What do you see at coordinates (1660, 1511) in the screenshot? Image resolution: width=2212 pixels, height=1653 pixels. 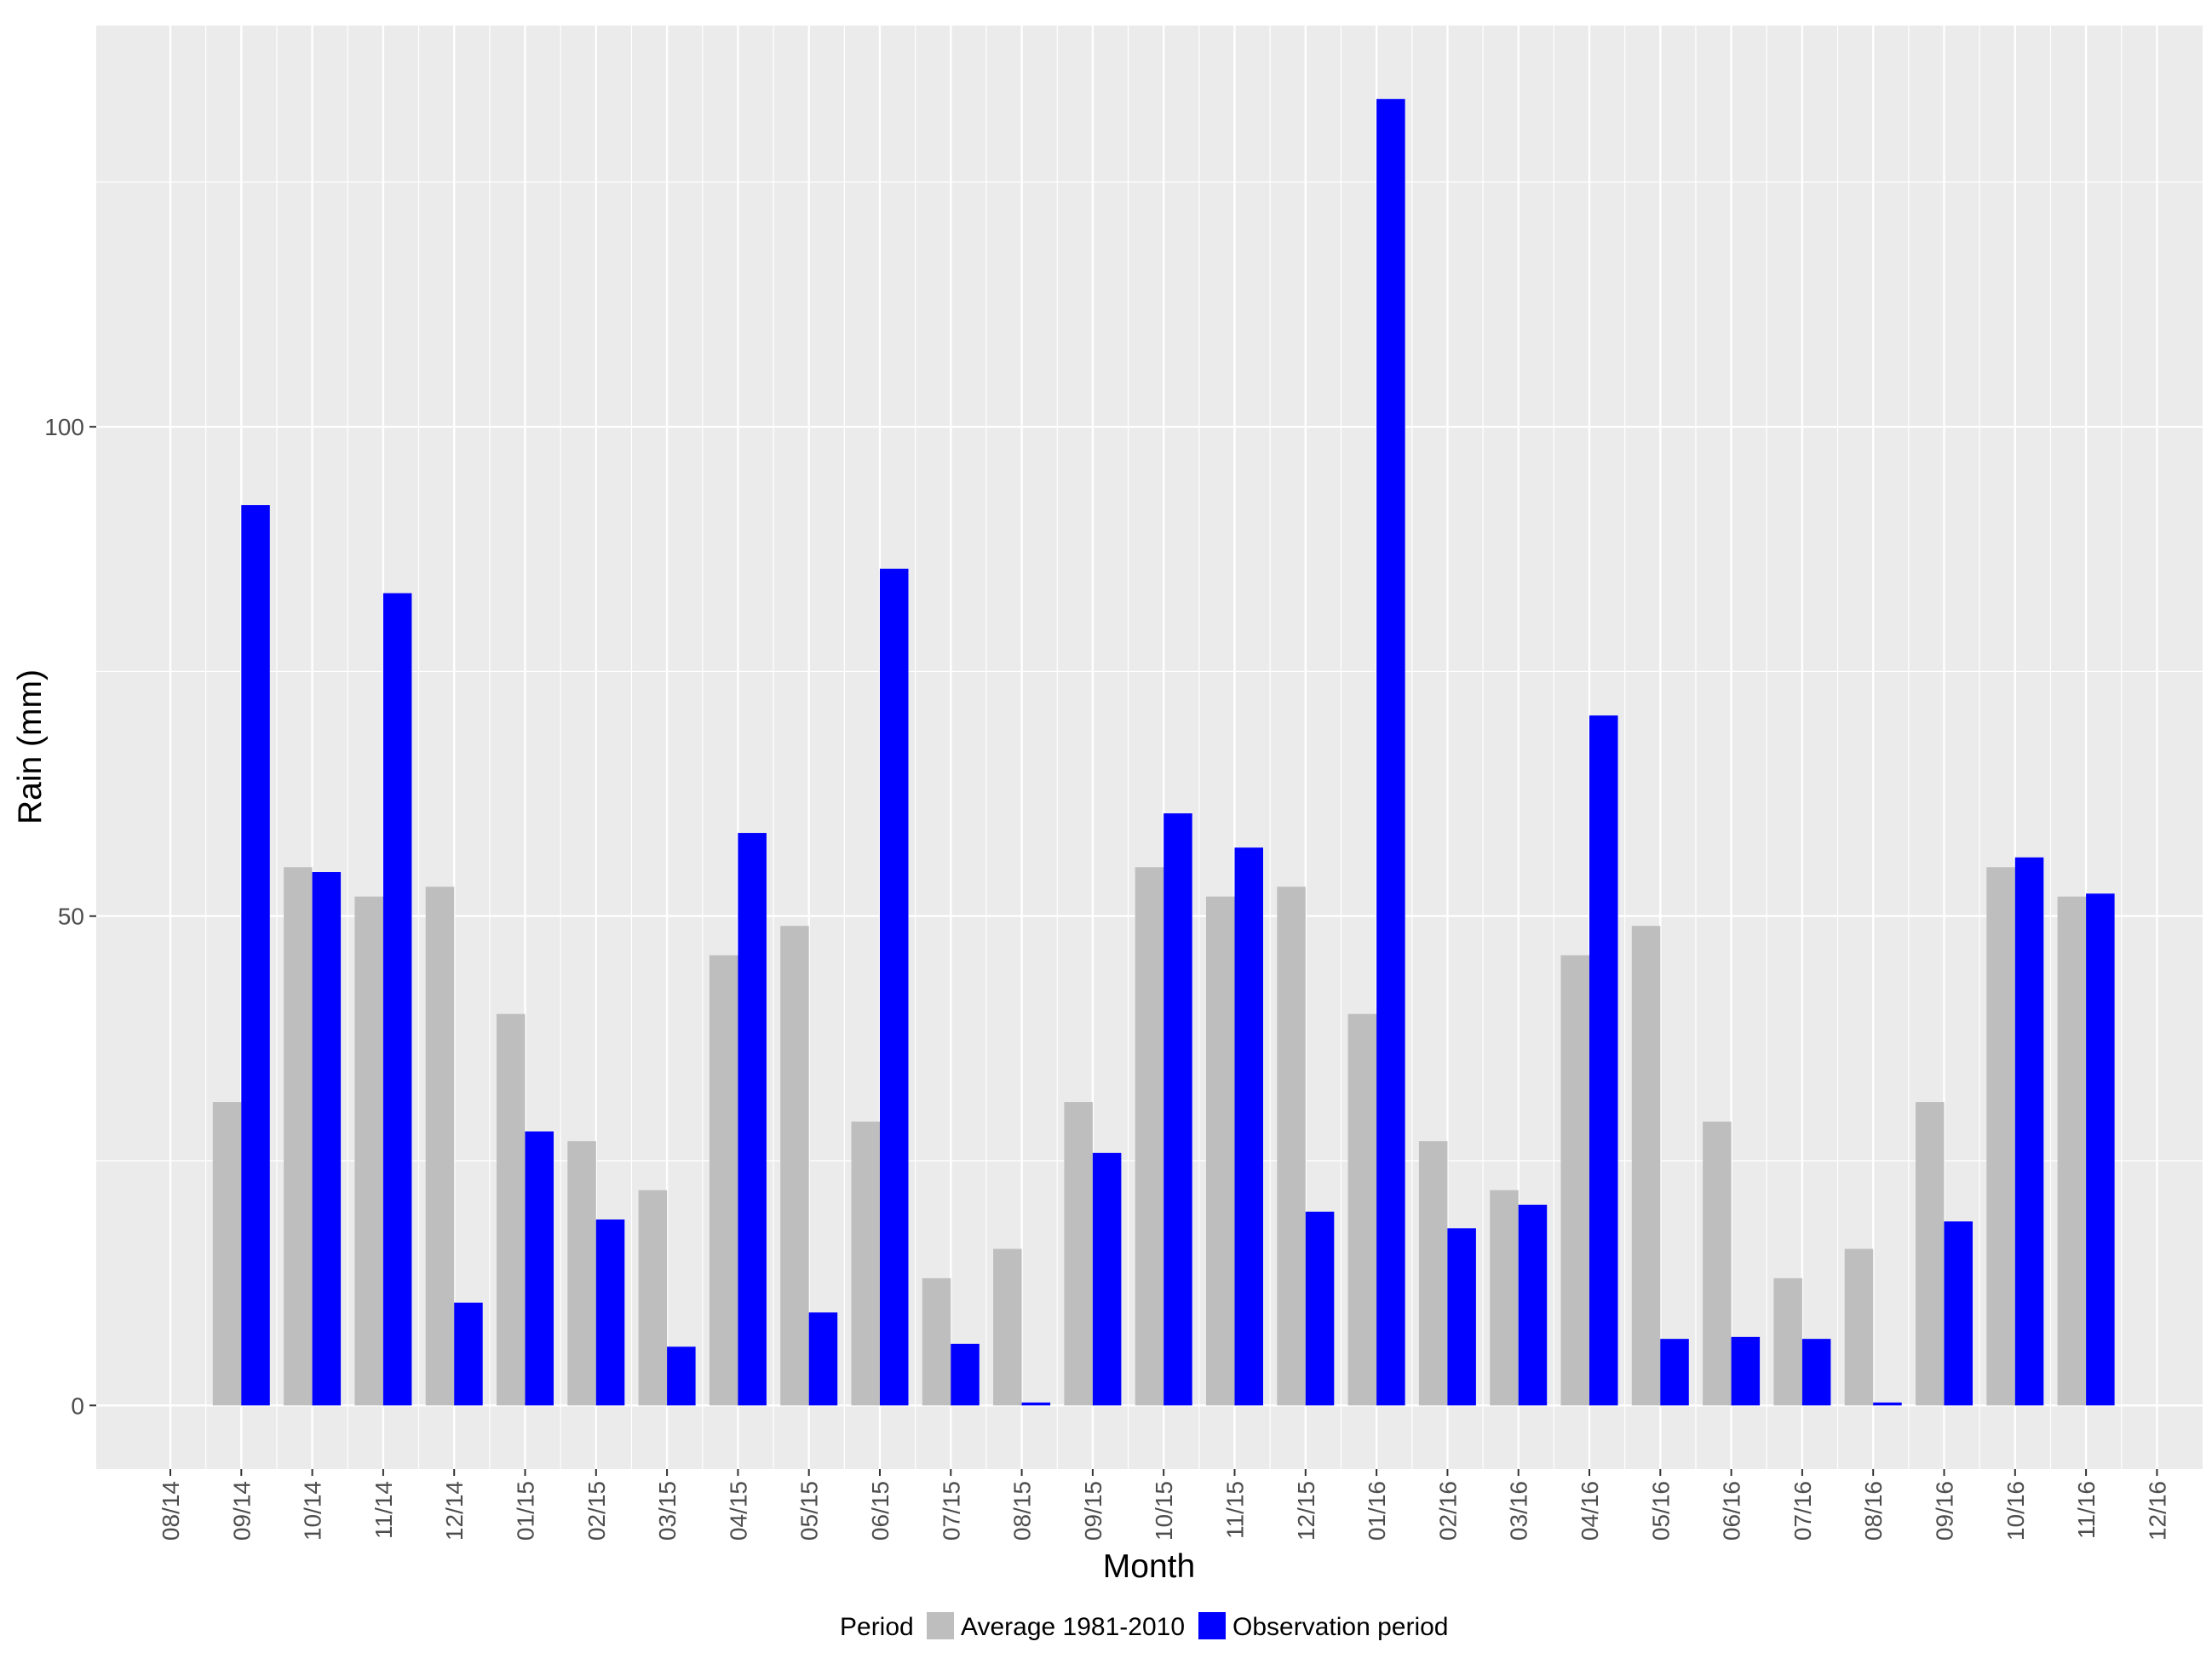 I see `x-tick-label: 05/16` at bounding box center [1660, 1511].